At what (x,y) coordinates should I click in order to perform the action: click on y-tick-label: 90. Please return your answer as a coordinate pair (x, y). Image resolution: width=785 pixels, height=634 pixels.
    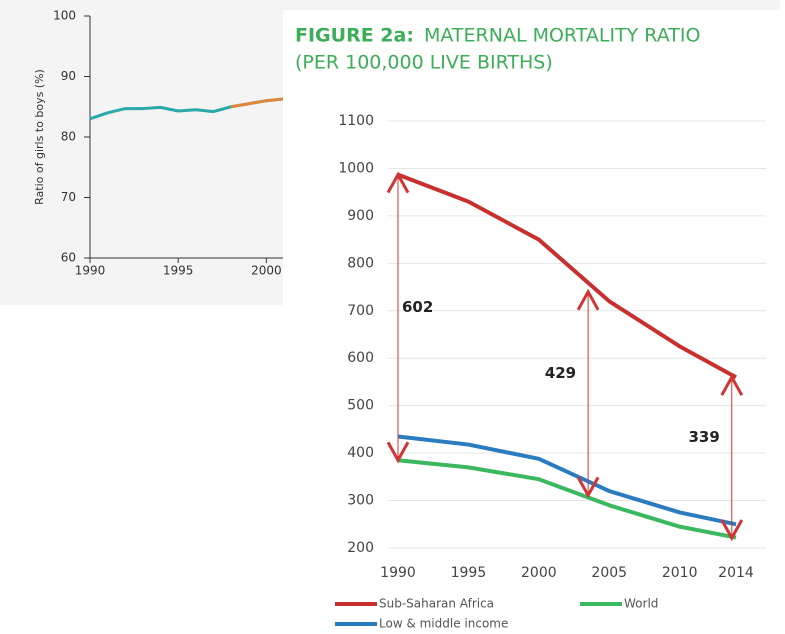
    Looking at the image, I should click on (68, 76).